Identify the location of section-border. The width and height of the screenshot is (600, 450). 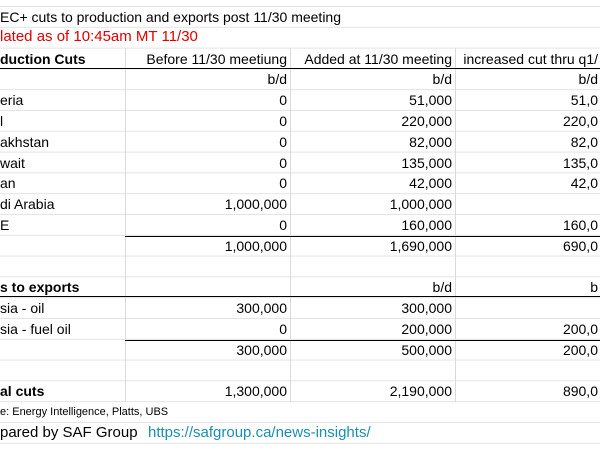
(300, 297).